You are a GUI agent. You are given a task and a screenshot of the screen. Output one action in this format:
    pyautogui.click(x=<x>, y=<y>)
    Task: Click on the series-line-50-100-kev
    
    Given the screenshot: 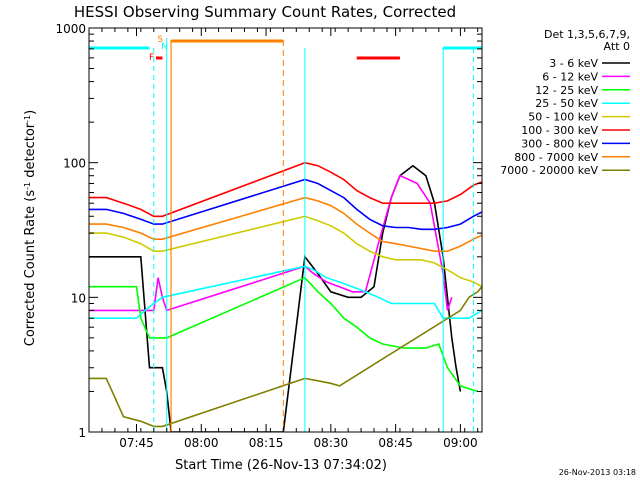 What is the action you would take?
    pyautogui.click(x=285, y=251)
    